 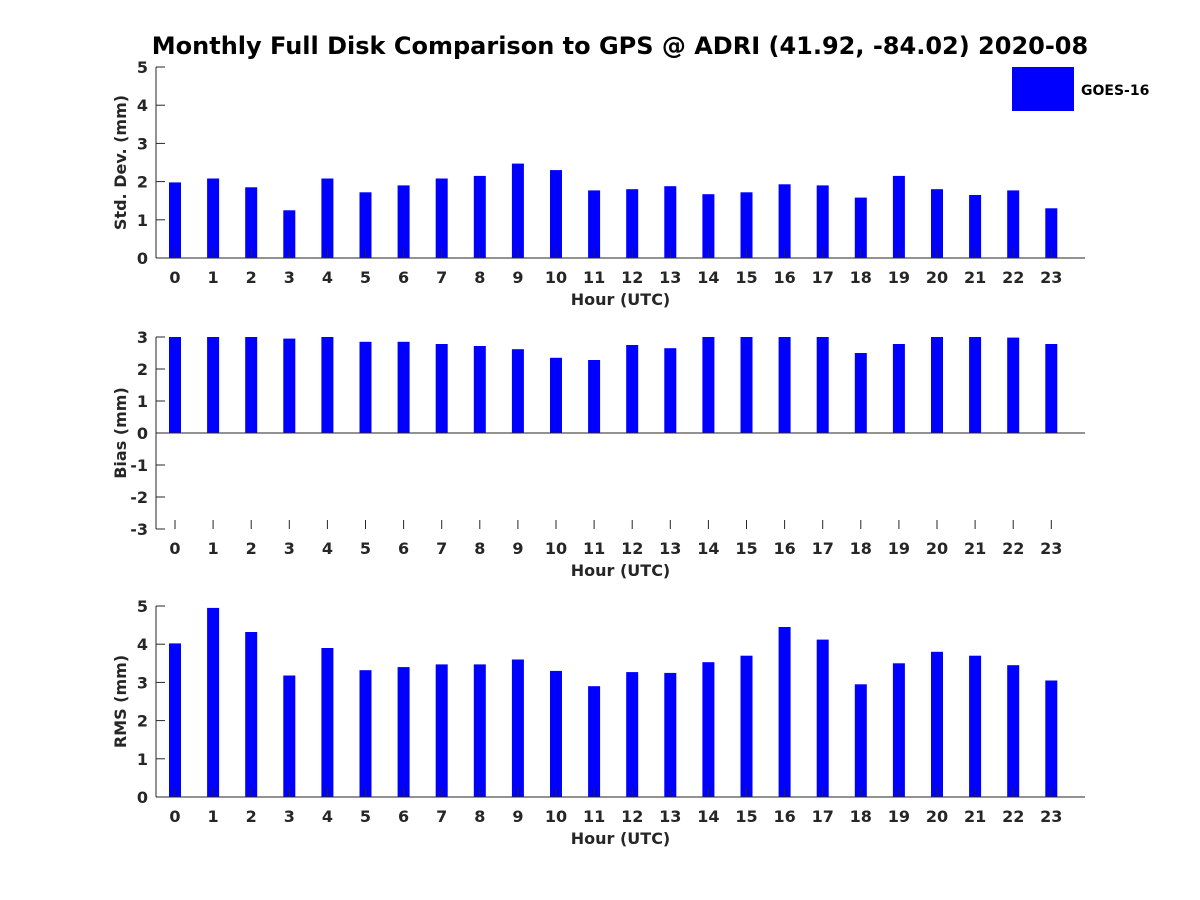 I want to click on x-tick-label: 17, so click(x=823, y=548).